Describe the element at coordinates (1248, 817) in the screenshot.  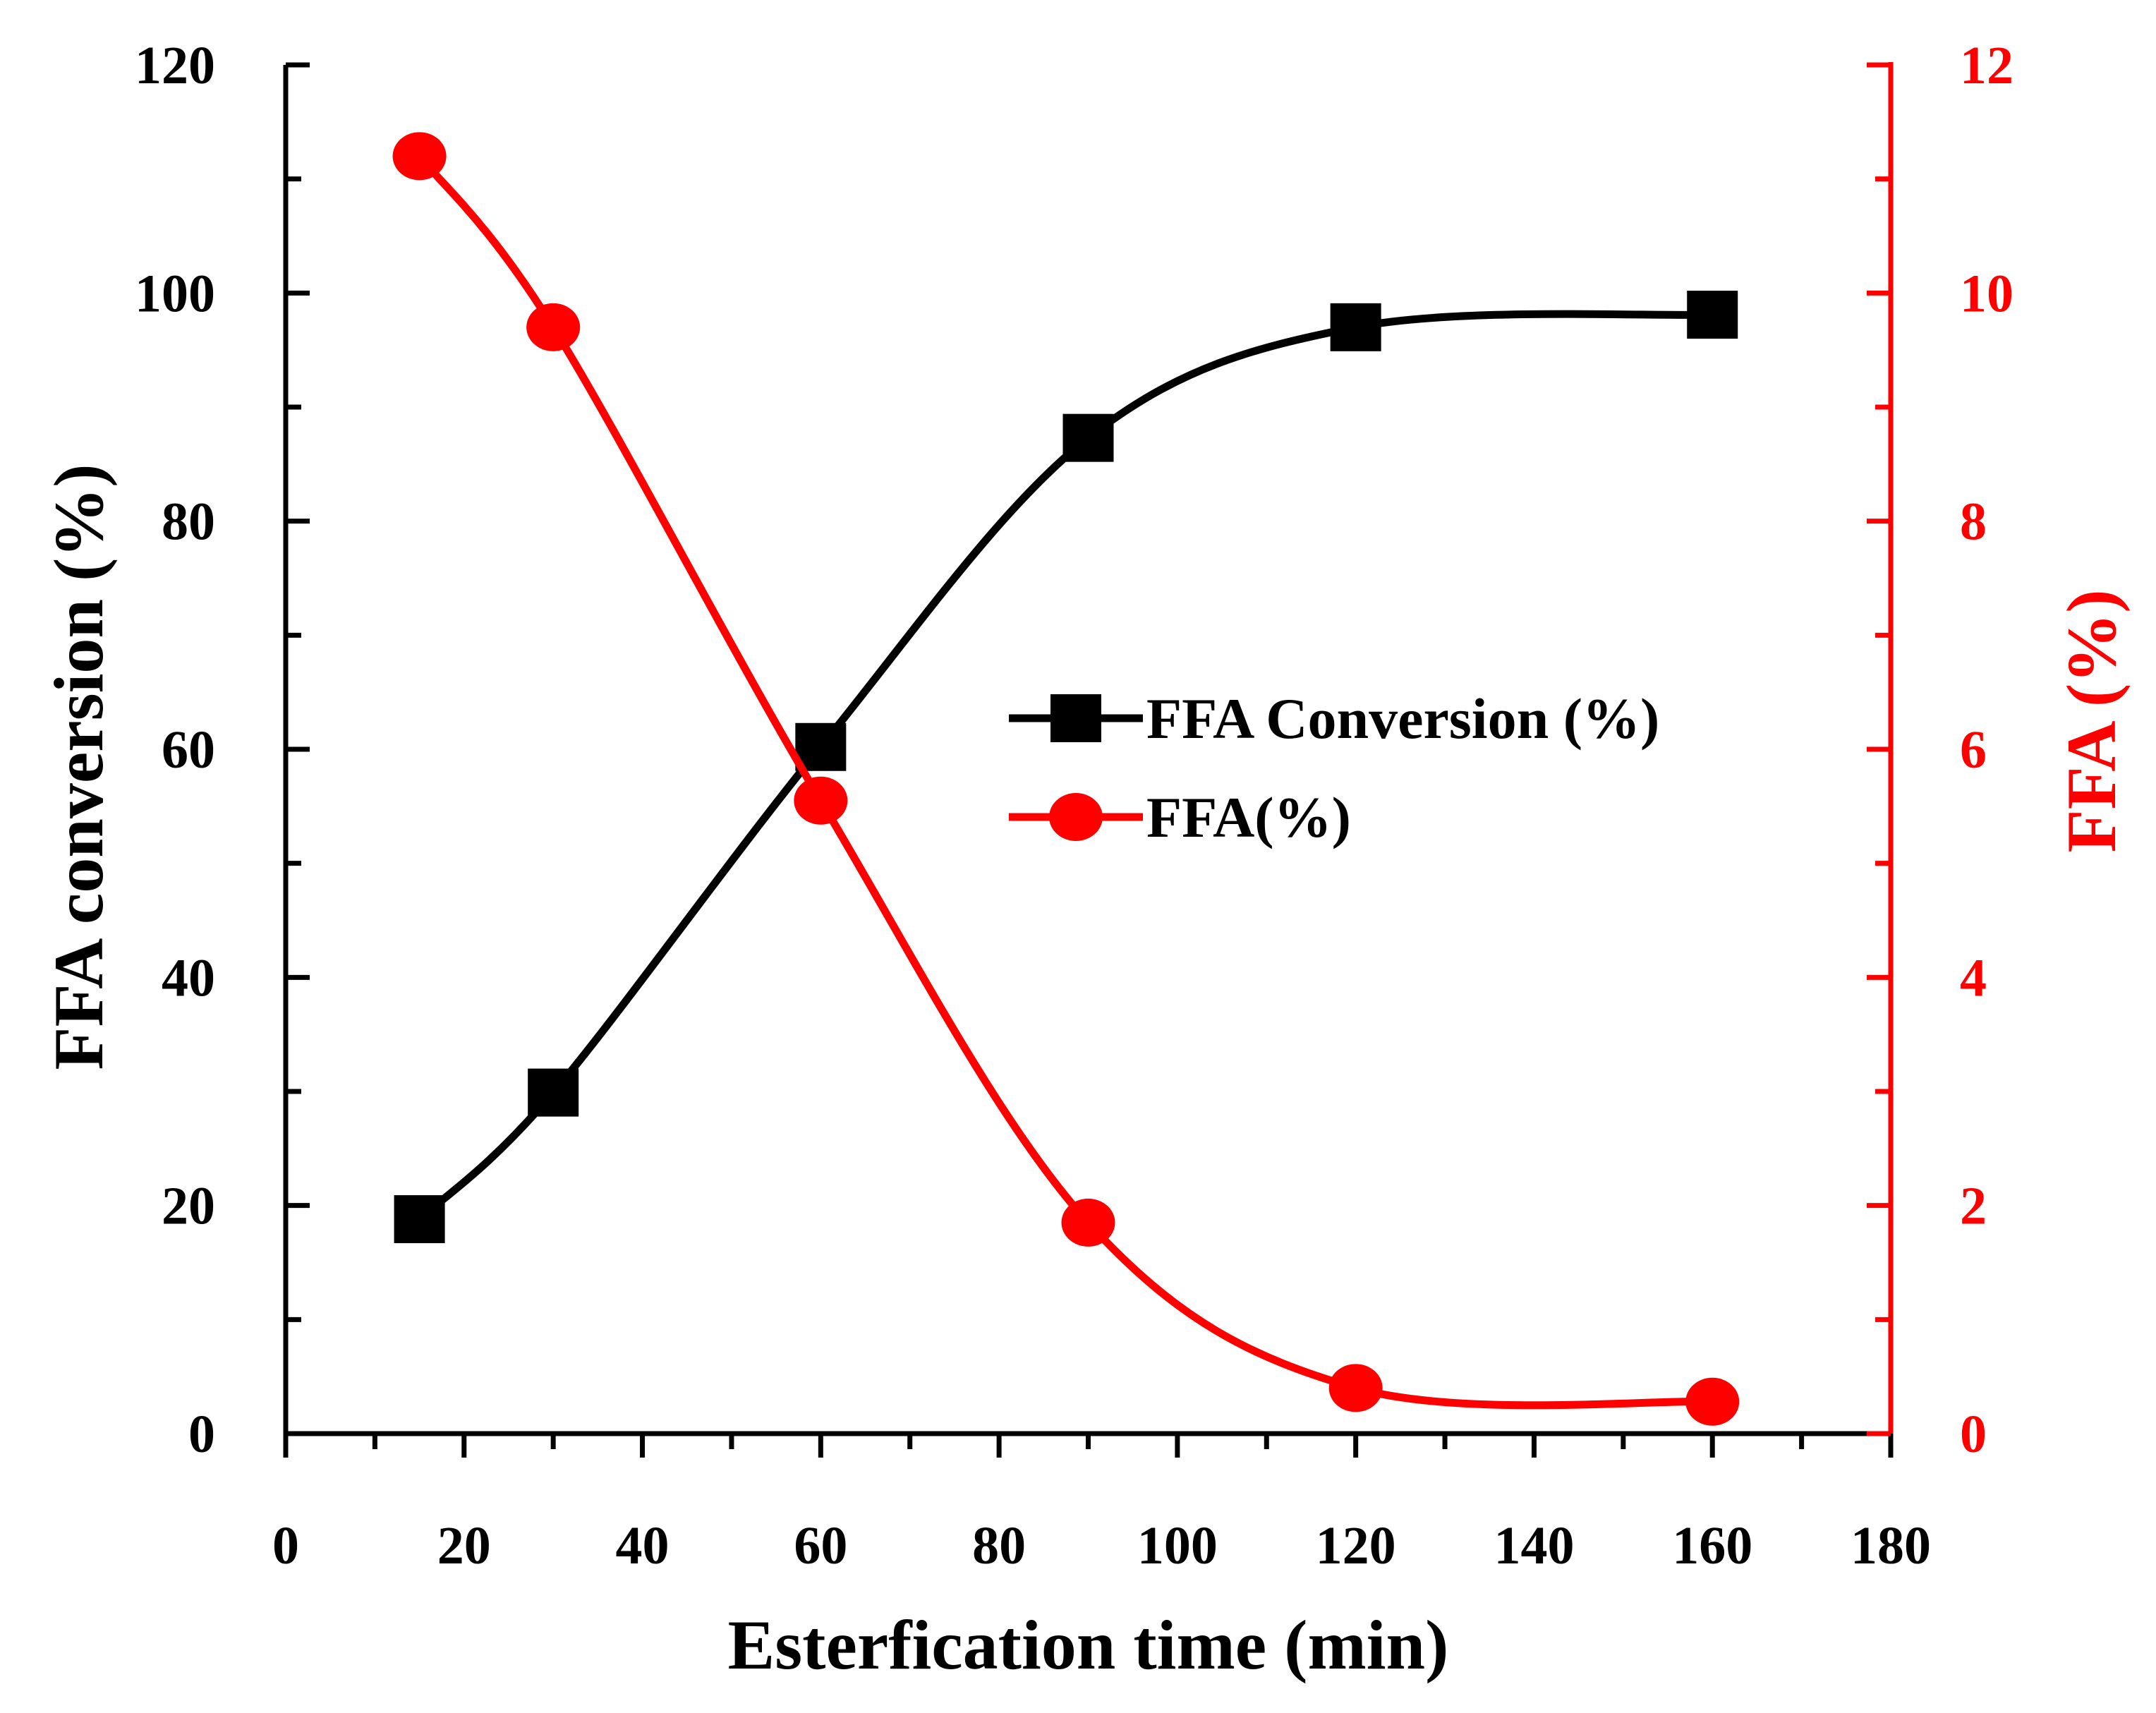
I see `legend-label-1: FFA(%)` at that location.